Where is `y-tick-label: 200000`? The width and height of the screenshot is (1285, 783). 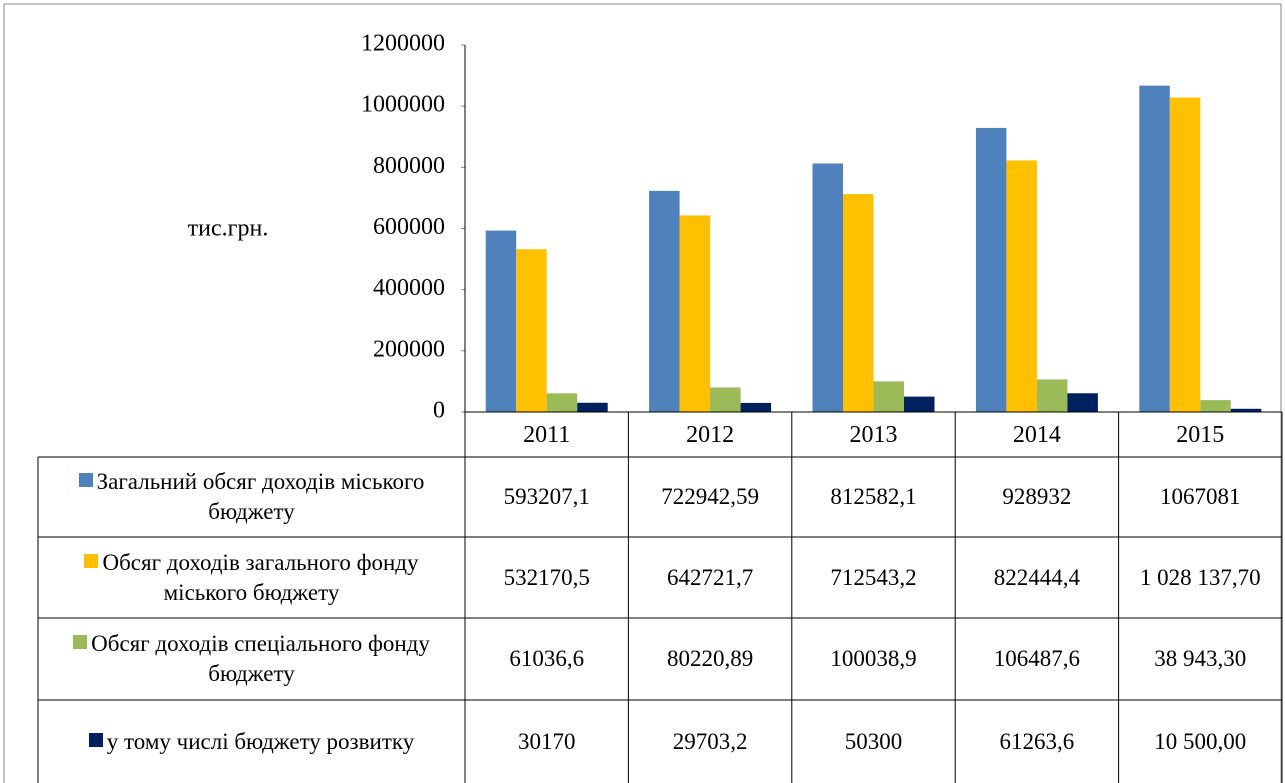
y-tick-label: 200000 is located at coordinates (409, 349).